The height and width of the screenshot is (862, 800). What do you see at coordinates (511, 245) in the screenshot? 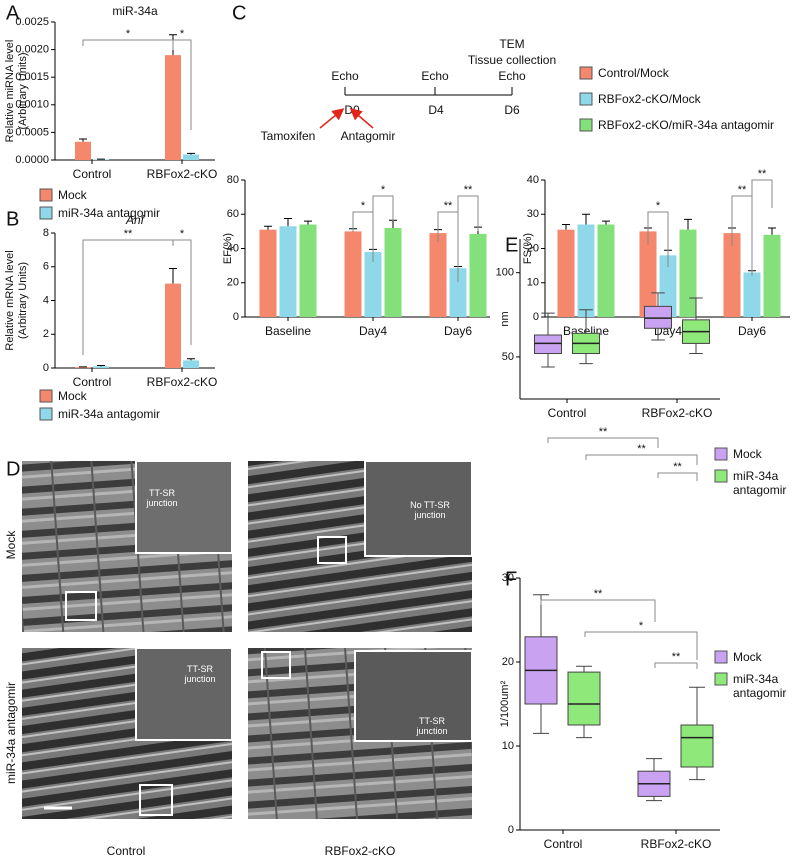
I see `panel-label: E` at bounding box center [511, 245].